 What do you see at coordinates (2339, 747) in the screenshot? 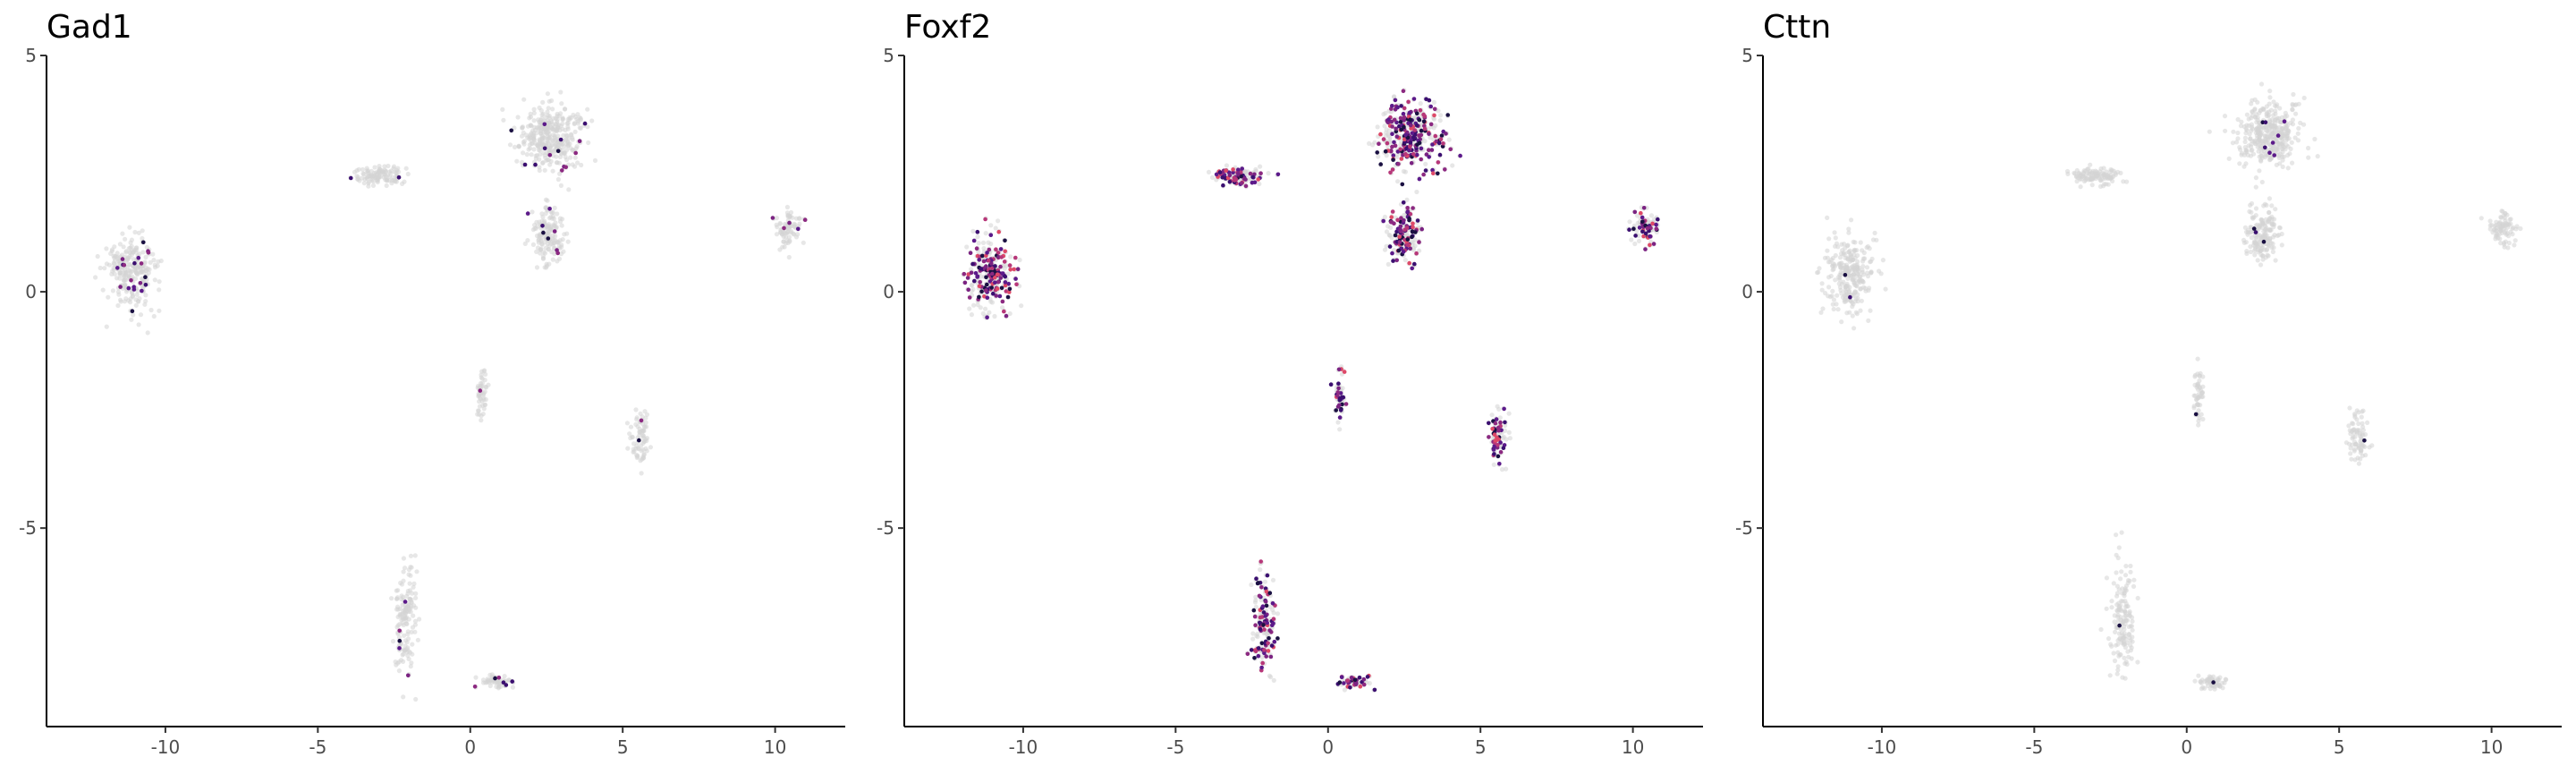
I see `x-tick-label: 5` at bounding box center [2339, 747].